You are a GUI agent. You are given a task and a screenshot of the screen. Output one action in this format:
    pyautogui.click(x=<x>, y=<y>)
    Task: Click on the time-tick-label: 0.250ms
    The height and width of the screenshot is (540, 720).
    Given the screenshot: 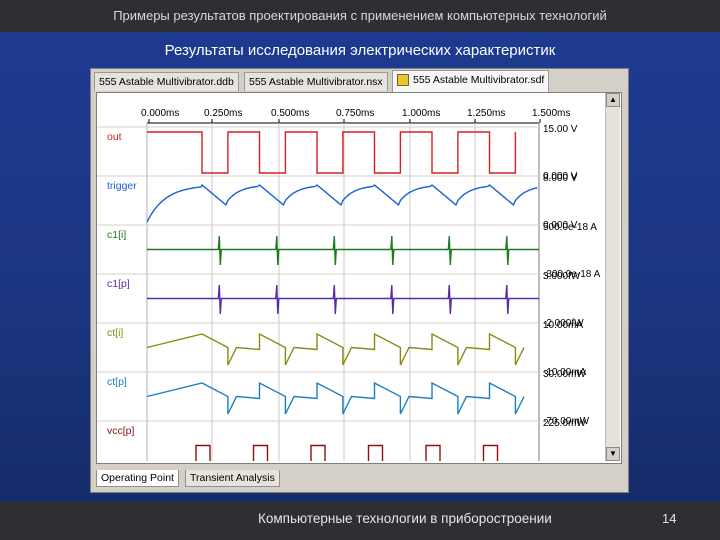 What is the action you would take?
    pyautogui.click(x=223, y=113)
    